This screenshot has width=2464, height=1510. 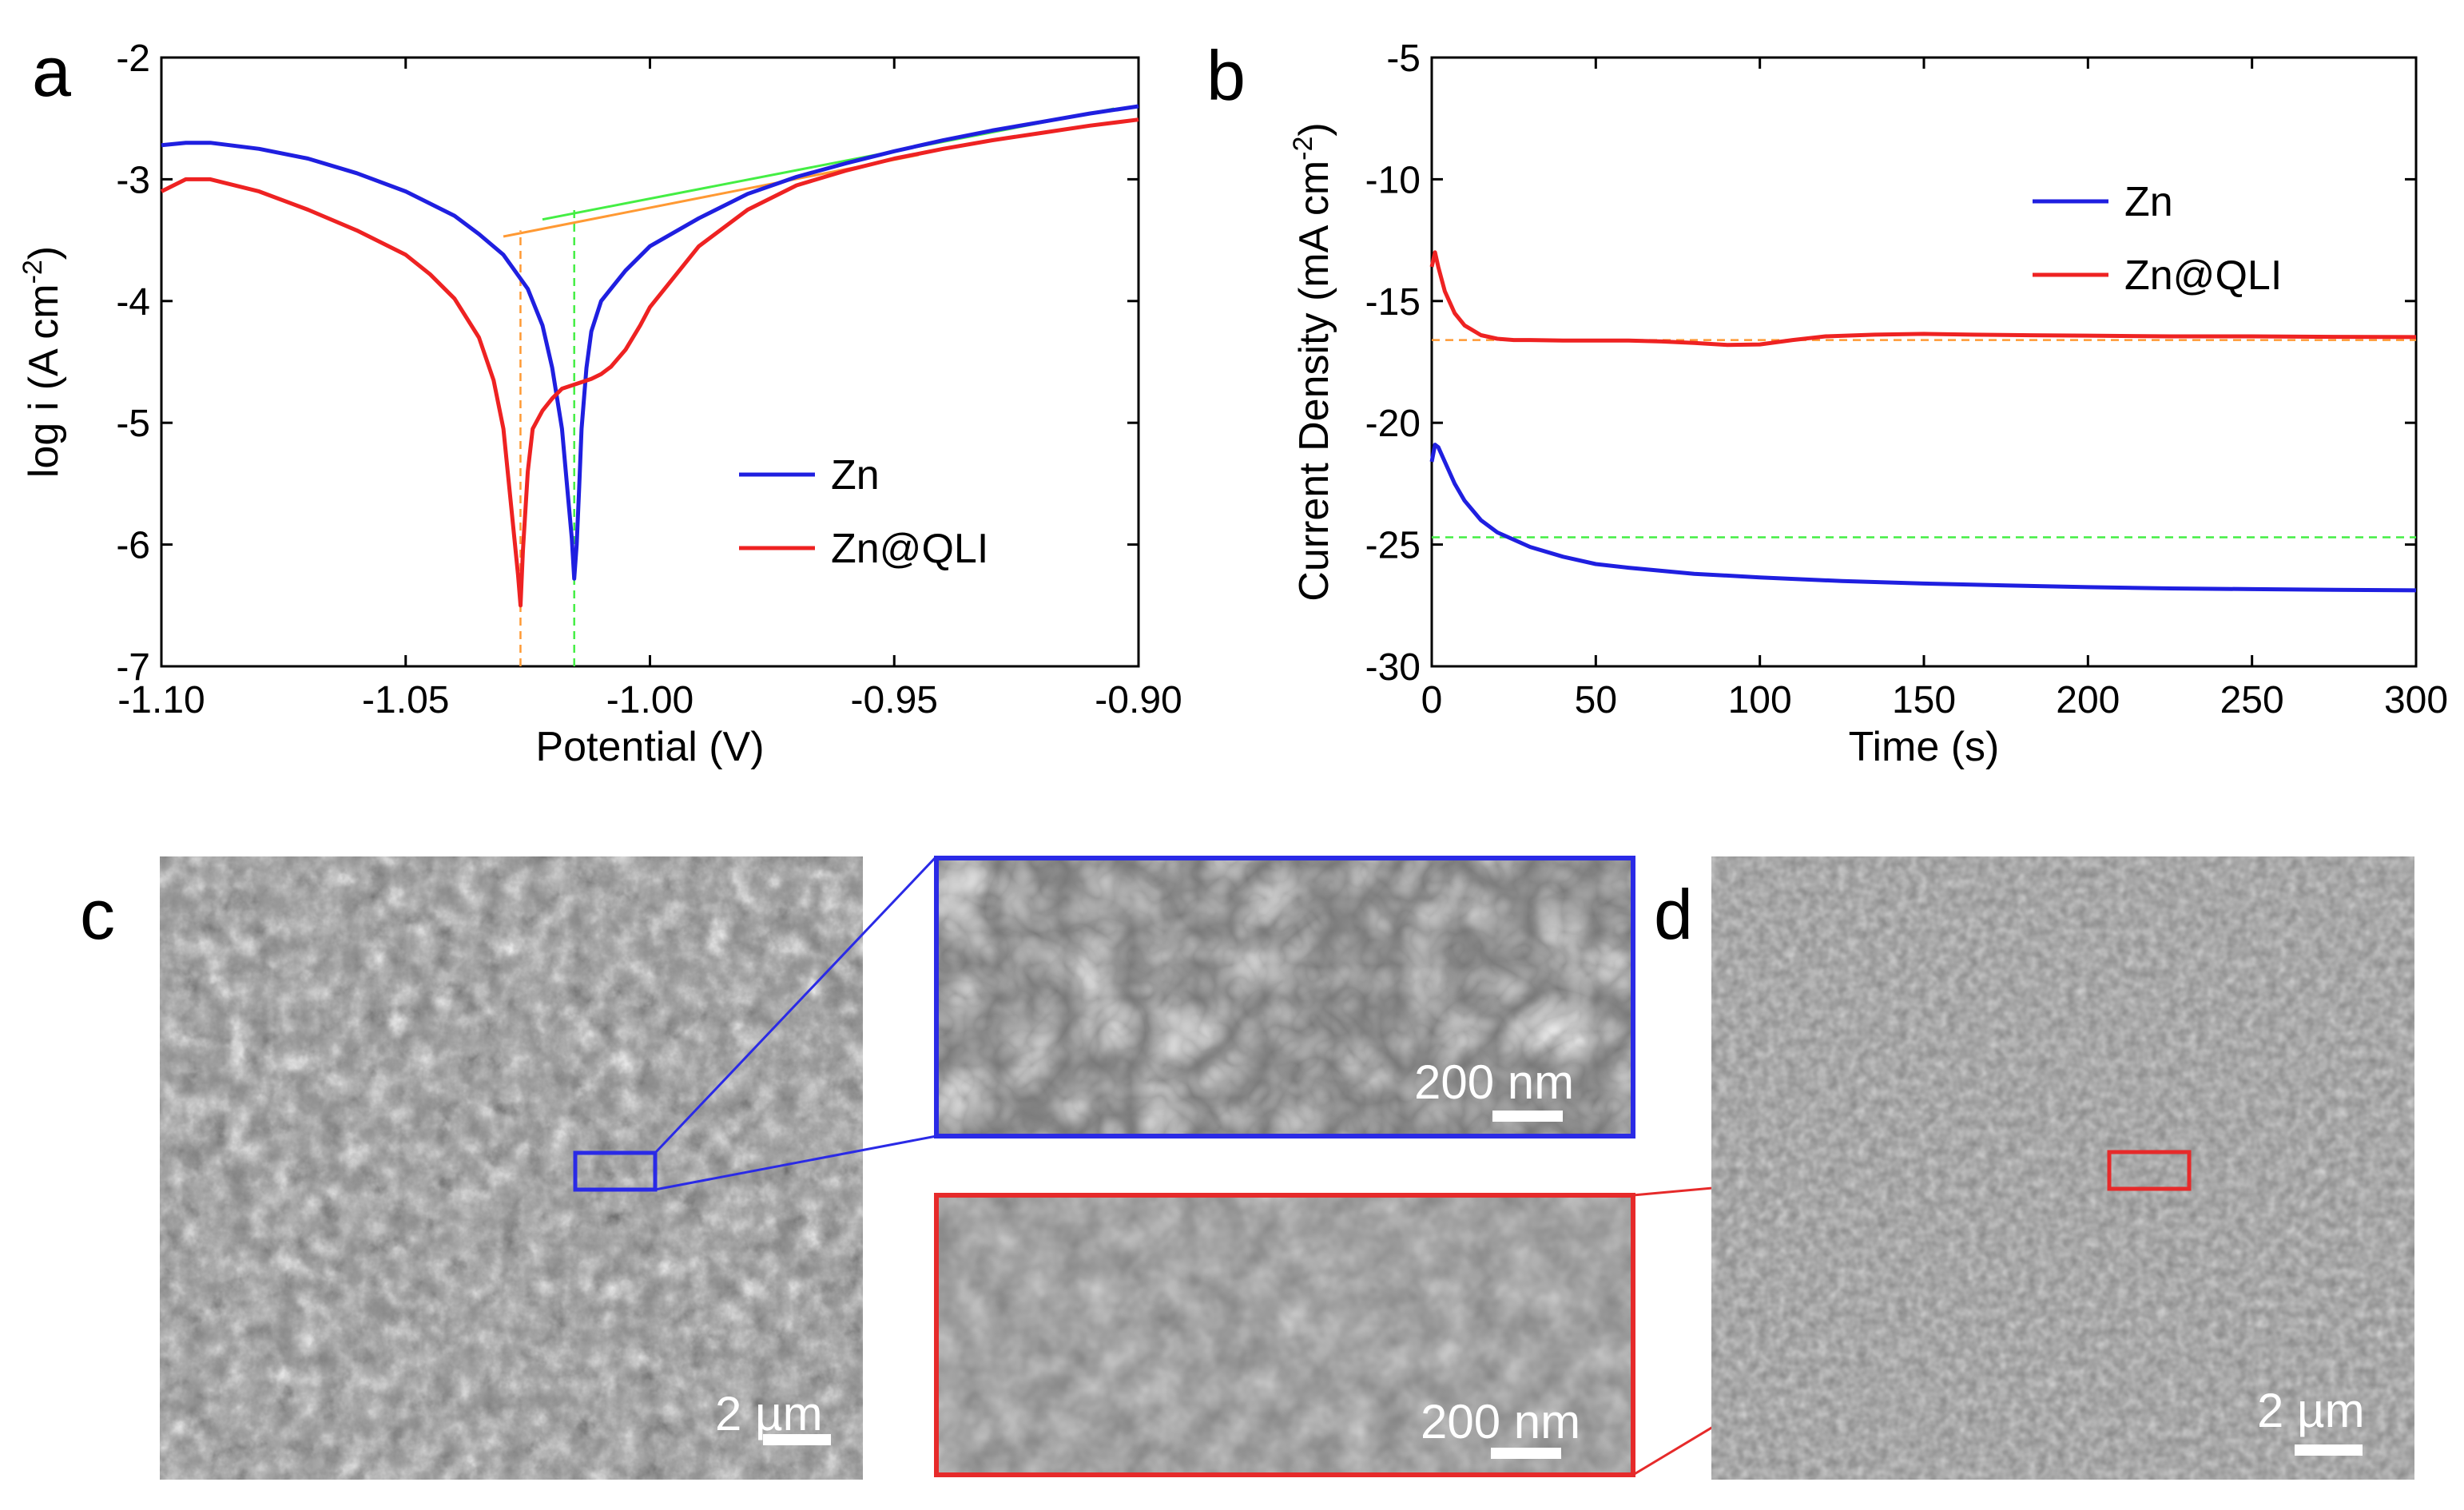 What do you see at coordinates (1494, 1082) in the screenshot?
I see `sem-inset-c-scale-label: 200 nm` at bounding box center [1494, 1082].